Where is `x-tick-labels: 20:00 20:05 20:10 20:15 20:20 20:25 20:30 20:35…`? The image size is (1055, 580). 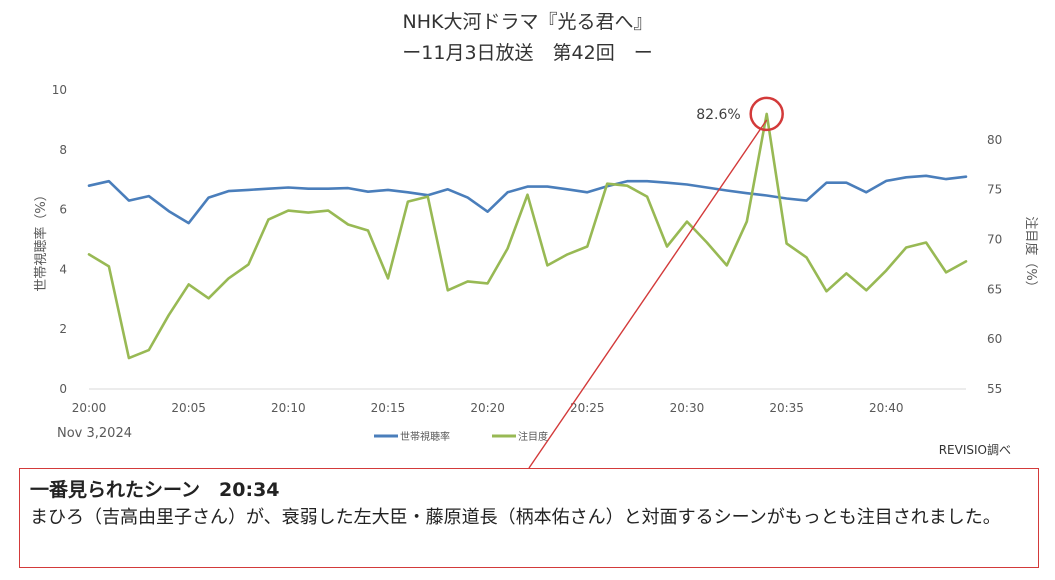
x-tick-labels: 20:00 20:05 20:10 20:15 20:20 20:25 20:30 20:35… is located at coordinates (488, 408).